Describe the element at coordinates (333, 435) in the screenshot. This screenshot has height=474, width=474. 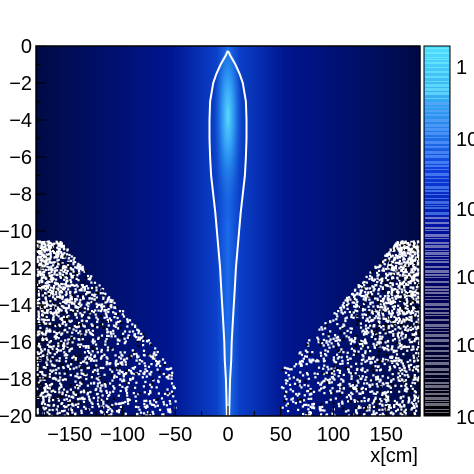
I see `x-tick-label: 100` at that location.